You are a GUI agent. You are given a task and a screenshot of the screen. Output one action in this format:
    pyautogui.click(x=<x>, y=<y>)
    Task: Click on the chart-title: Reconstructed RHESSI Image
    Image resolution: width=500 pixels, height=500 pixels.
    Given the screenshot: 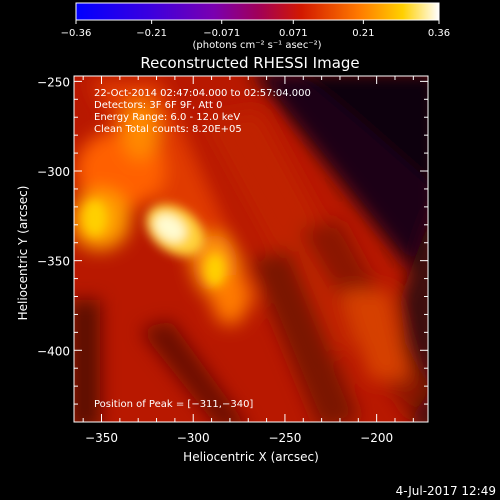 What is the action you would take?
    pyautogui.click(x=249, y=63)
    